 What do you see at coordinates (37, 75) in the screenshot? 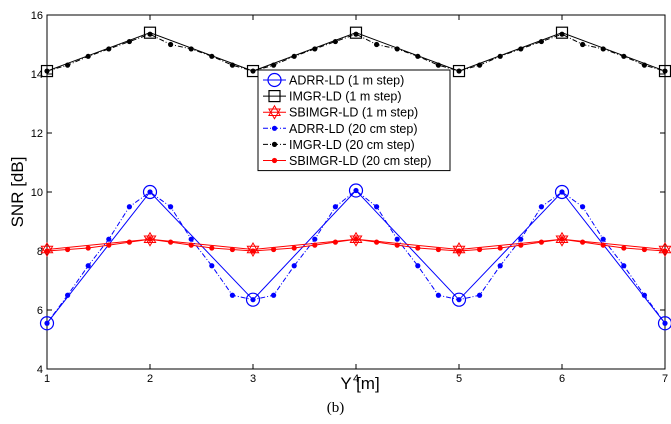
I see `y-tick-label: 14` at bounding box center [37, 75].